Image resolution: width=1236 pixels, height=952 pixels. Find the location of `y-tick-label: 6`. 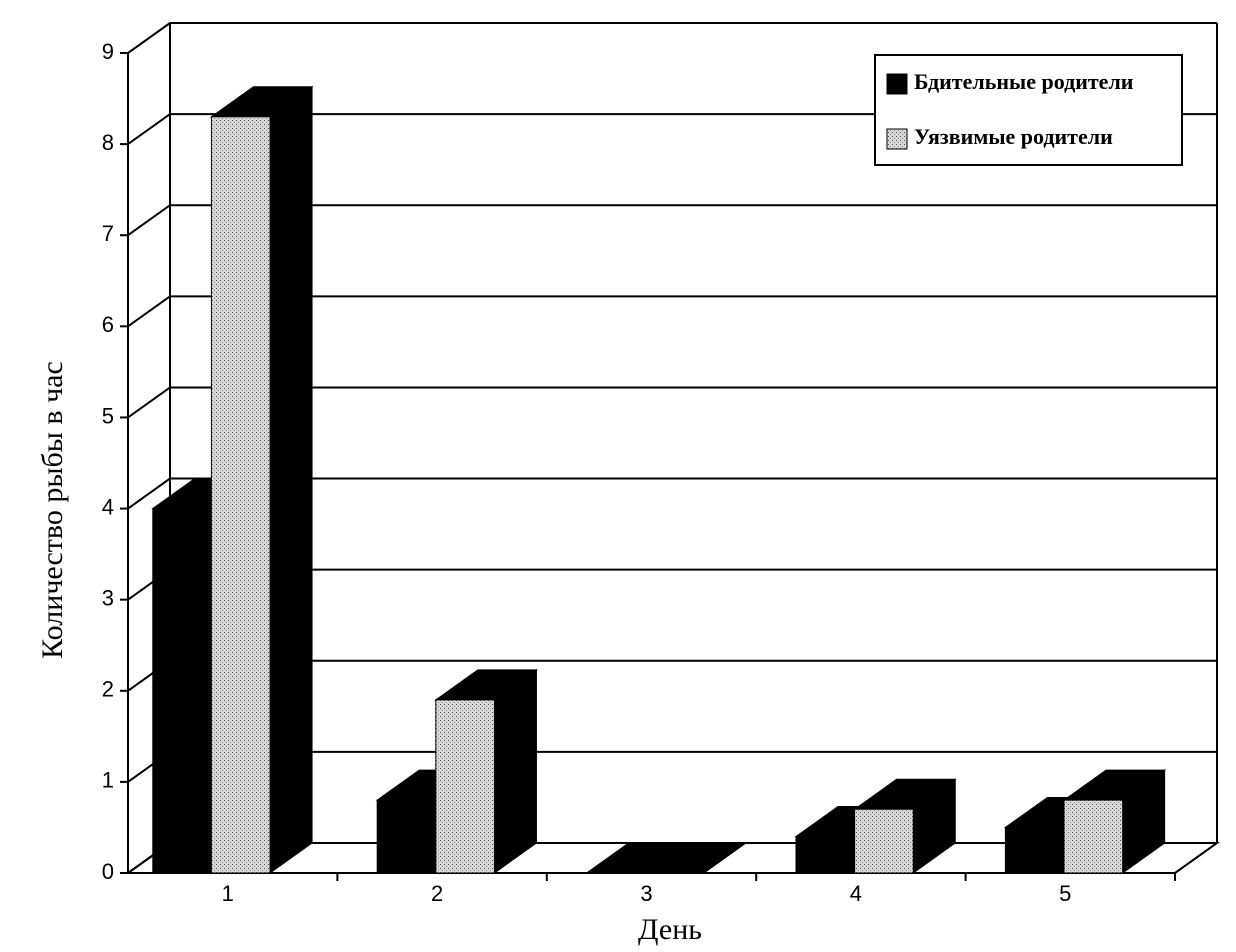

y-tick-label: 6 is located at coordinates (108, 324).